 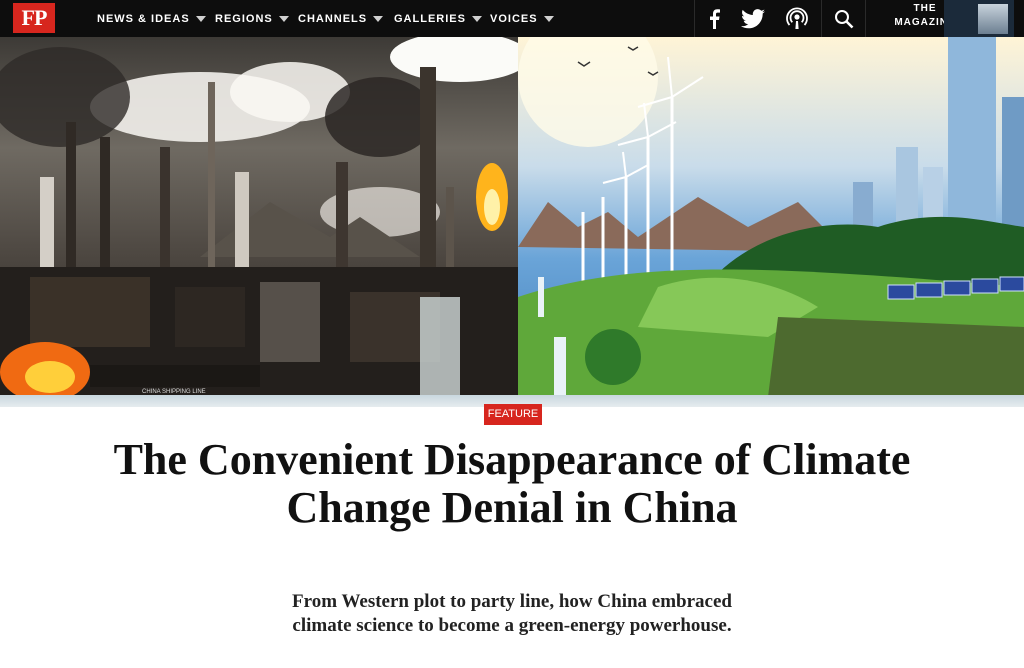 What do you see at coordinates (513, 414) in the screenshot?
I see `feature-tag: FEATURE` at bounding box center [513, 414].